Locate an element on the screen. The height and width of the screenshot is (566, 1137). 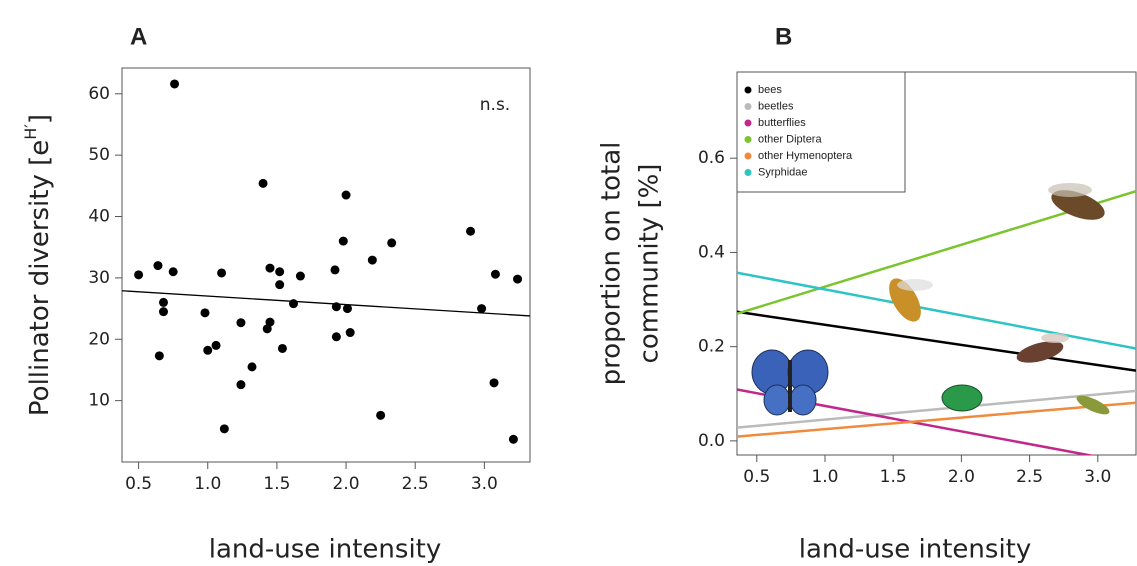
y-tick-label: 30 is located at coordinates (99, 278).